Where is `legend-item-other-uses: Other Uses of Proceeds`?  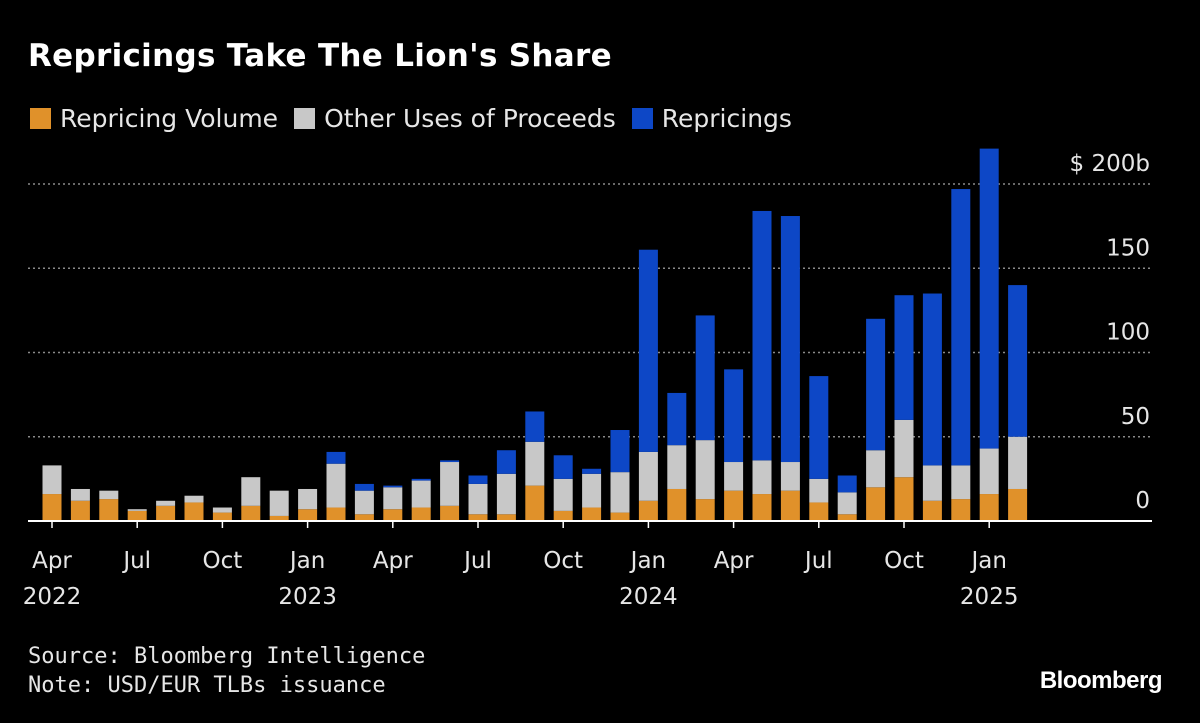 legend-item-other-uses: Other Uses of Proceeds is located at coordinates (455, 118).